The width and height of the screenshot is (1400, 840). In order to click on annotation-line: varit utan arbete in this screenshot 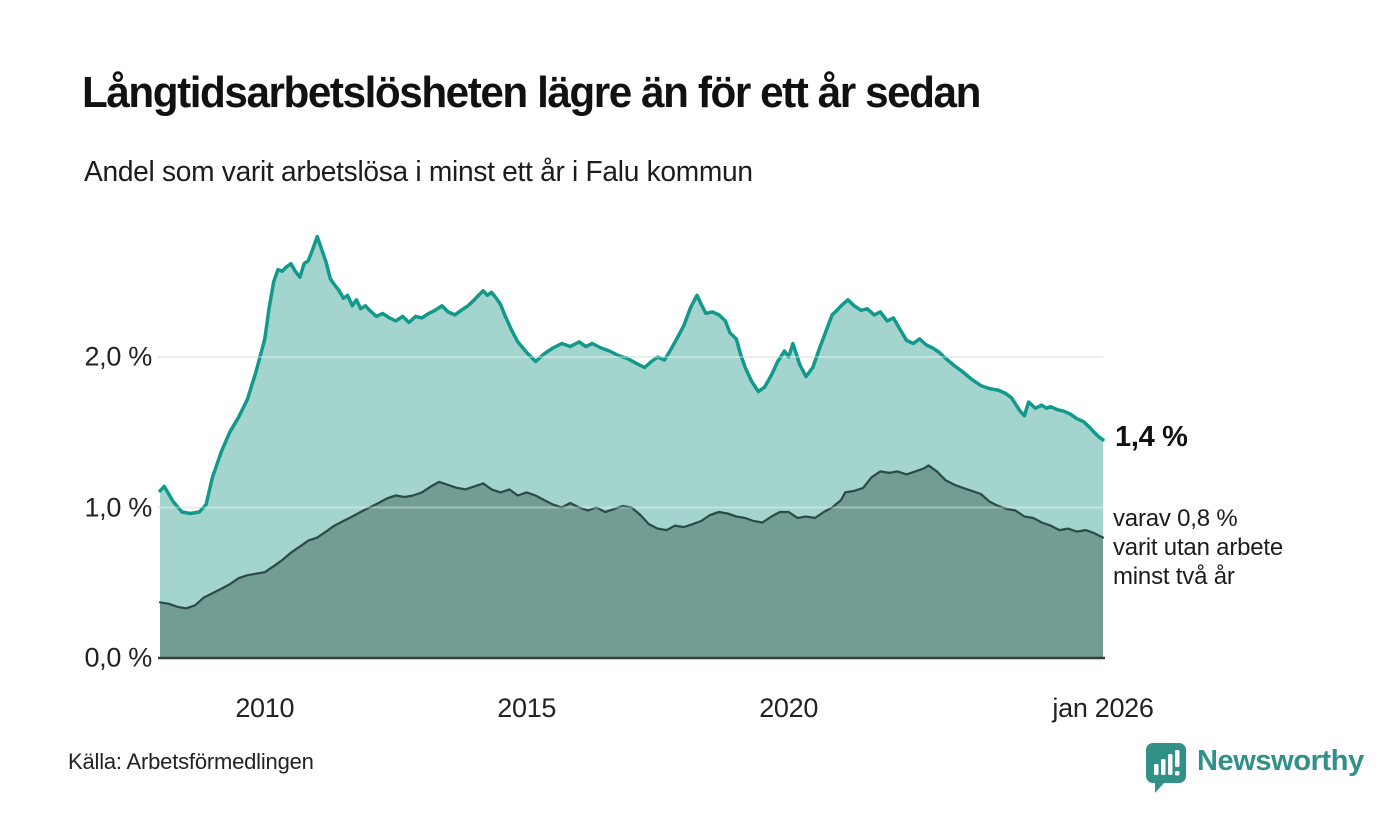, I will do `click(1198, 547)`.